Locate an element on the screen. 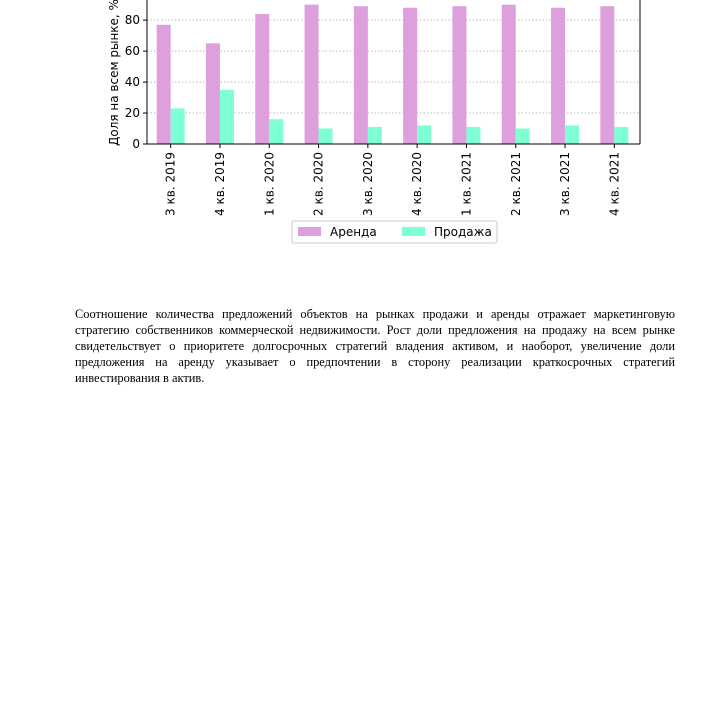 The height and width of the screenshot is (709, 707). legend-swatch-prodazha is located at coordinates (413, 231).